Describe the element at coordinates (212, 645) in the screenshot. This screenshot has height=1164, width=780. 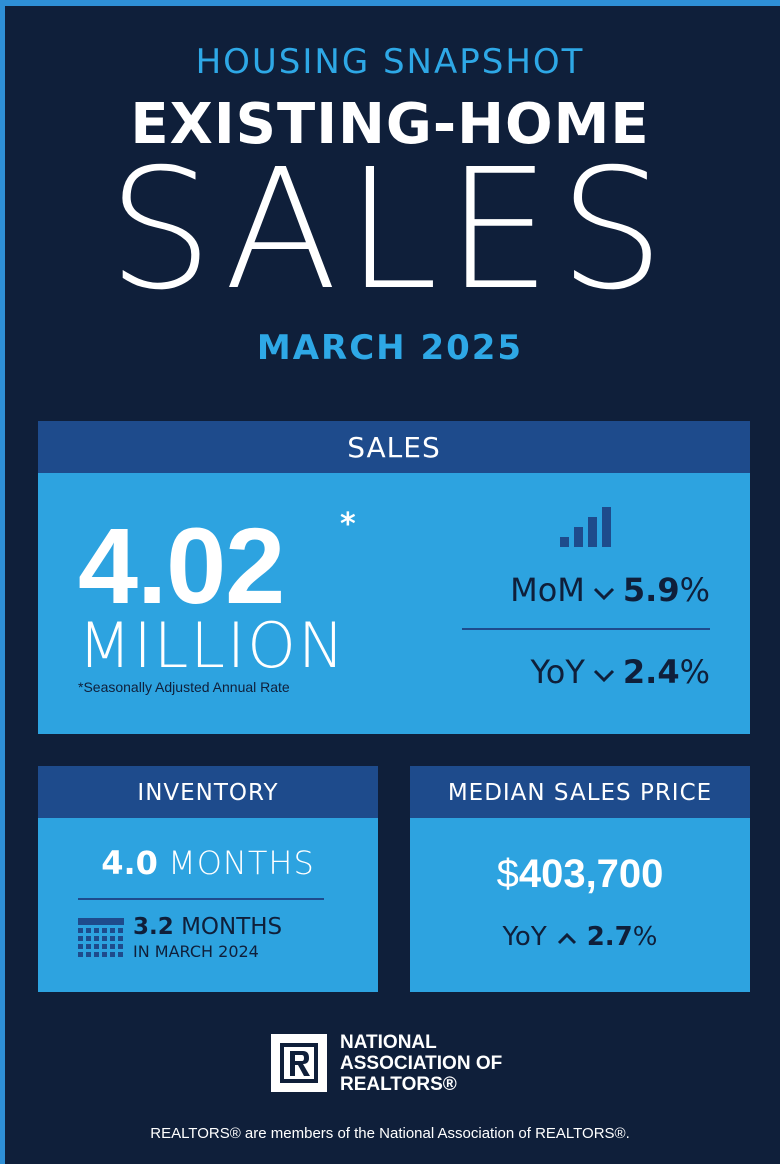
I see `sales-unit: MILLION` at that location.